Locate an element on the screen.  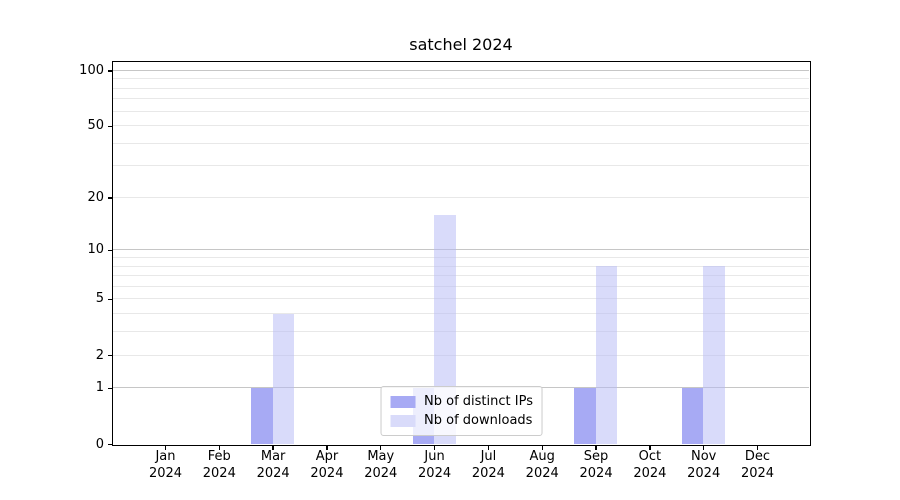
x-tick-label: Nov 2024 is located at coordinates (704, 465).